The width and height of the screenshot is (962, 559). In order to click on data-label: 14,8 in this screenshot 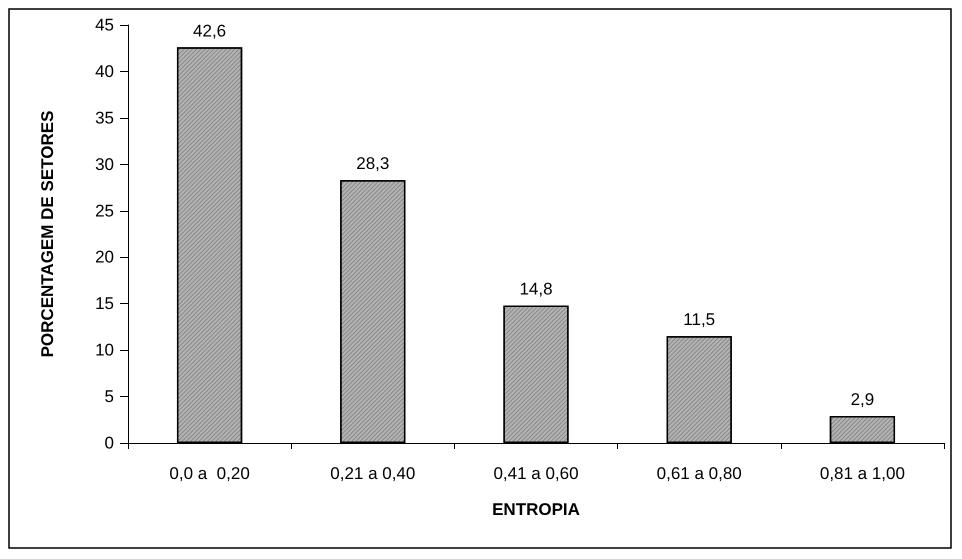, I will do `click(536, 289)`.